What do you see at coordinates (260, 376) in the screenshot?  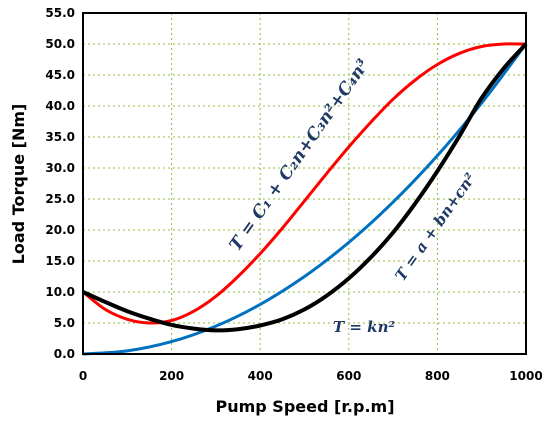 I see `x-tick-label: 400` at bounding box center [260, 376].